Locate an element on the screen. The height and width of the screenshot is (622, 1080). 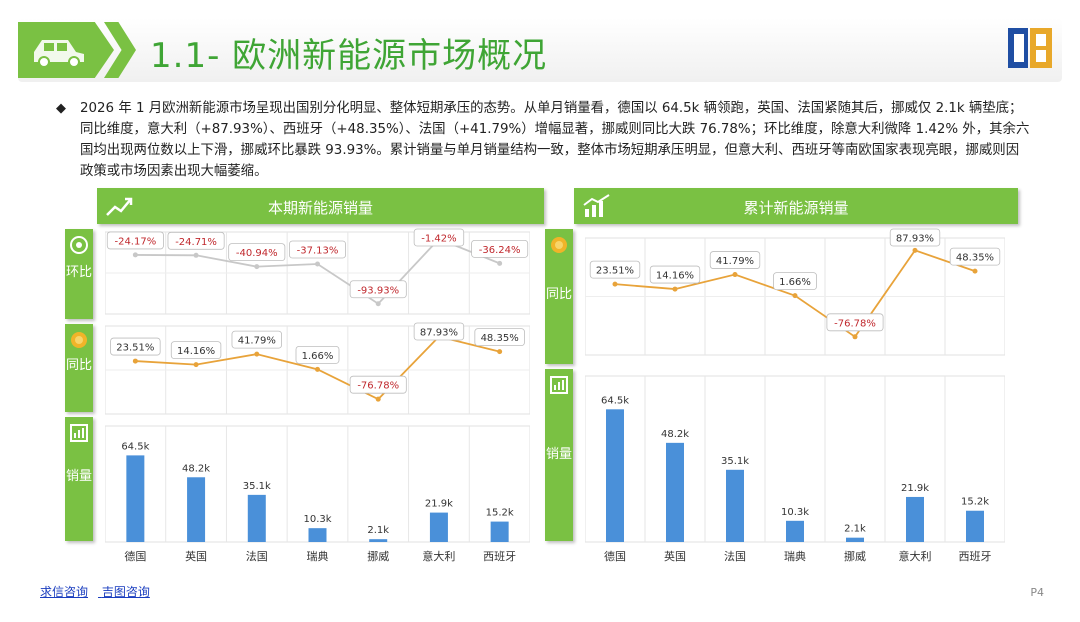
bar-trend-icon is located at coordinates (596, 205).